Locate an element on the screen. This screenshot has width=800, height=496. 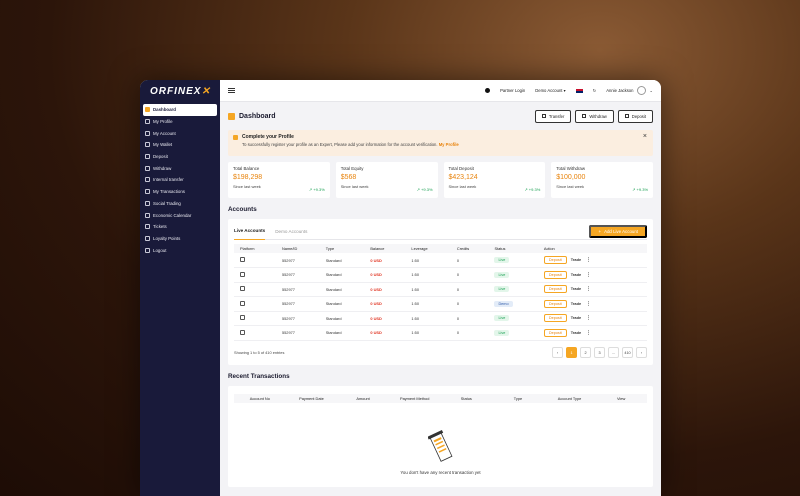
close-icon: × is located at coordinates (644, 136).